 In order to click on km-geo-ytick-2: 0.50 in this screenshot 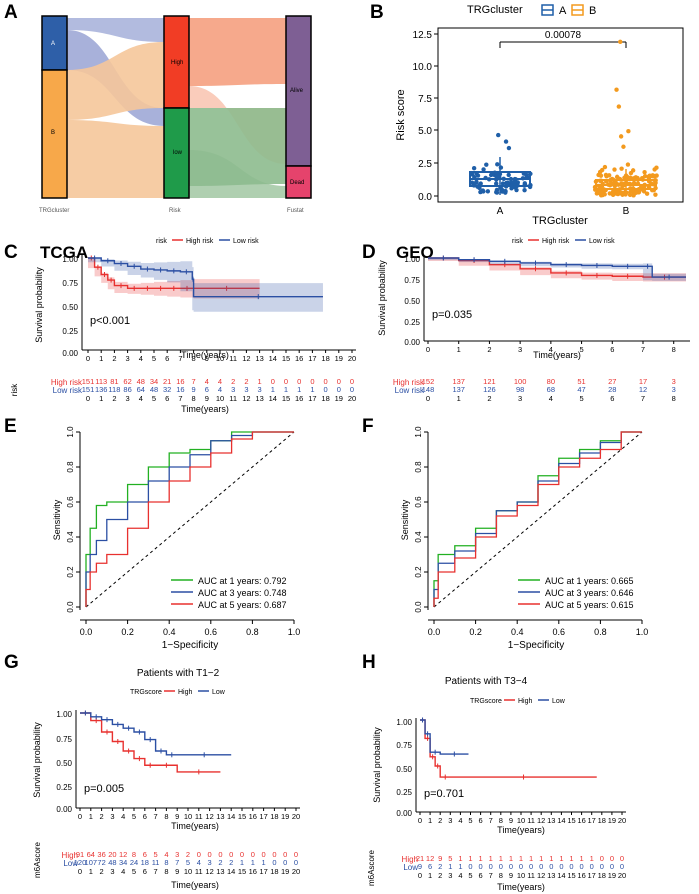, I will do `click(412, 301)`.